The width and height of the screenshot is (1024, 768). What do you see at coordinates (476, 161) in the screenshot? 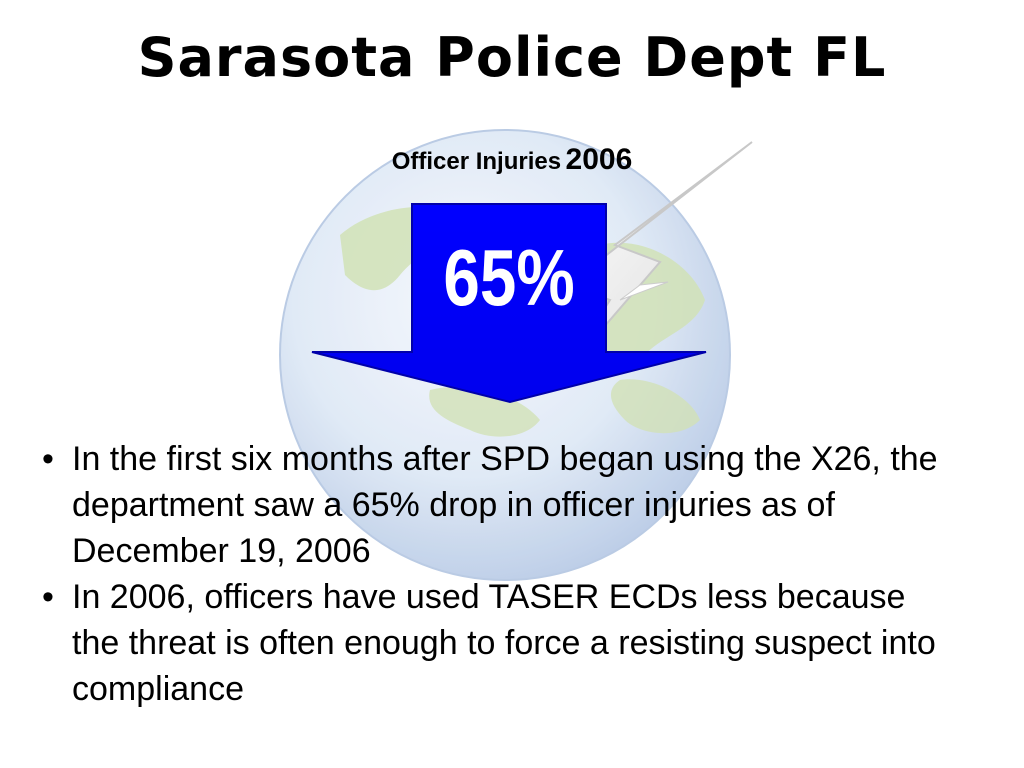
I see `subtitle-label: Officer Injuries` at bounding box center [476, 161].